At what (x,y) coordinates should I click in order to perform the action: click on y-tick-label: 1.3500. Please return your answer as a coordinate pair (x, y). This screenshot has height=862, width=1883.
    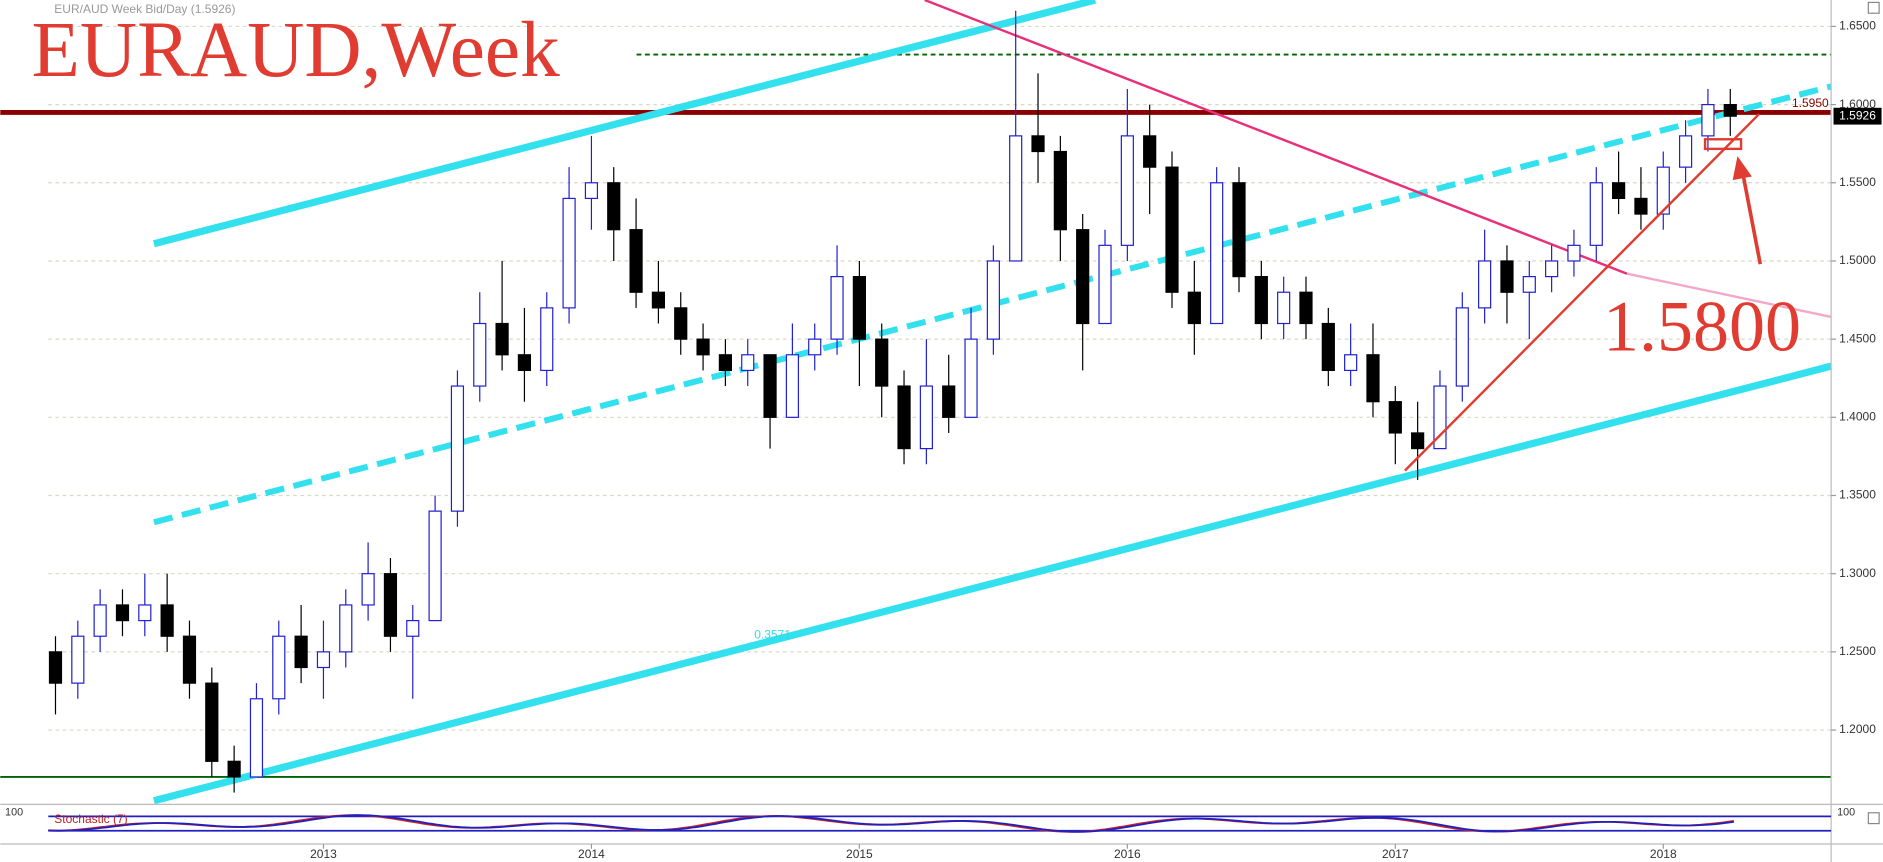
    Looking at the image, I should click on (1857, 495).